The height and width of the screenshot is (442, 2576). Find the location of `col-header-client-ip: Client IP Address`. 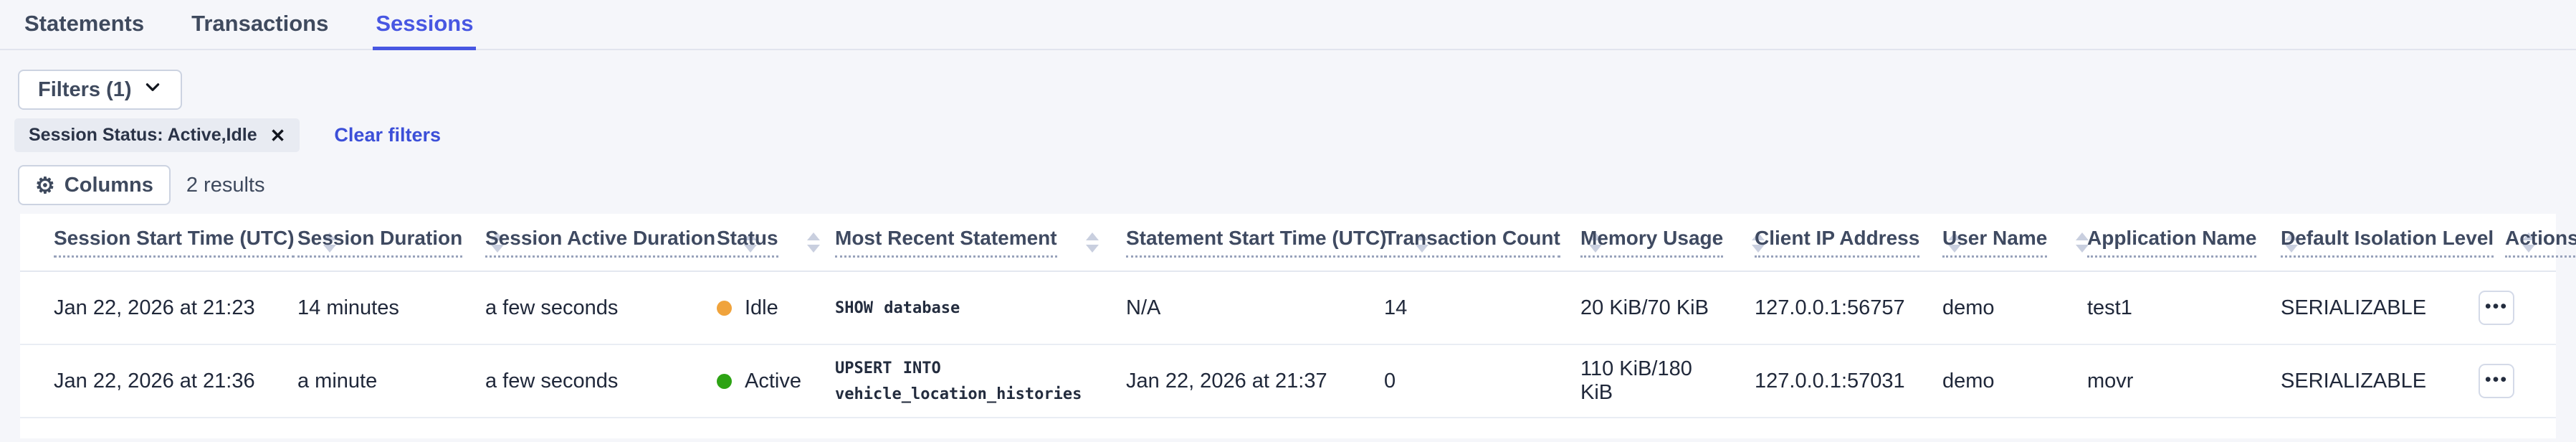

col-header-client-ip: Client IP Address is located at coordinates (1841, 243).